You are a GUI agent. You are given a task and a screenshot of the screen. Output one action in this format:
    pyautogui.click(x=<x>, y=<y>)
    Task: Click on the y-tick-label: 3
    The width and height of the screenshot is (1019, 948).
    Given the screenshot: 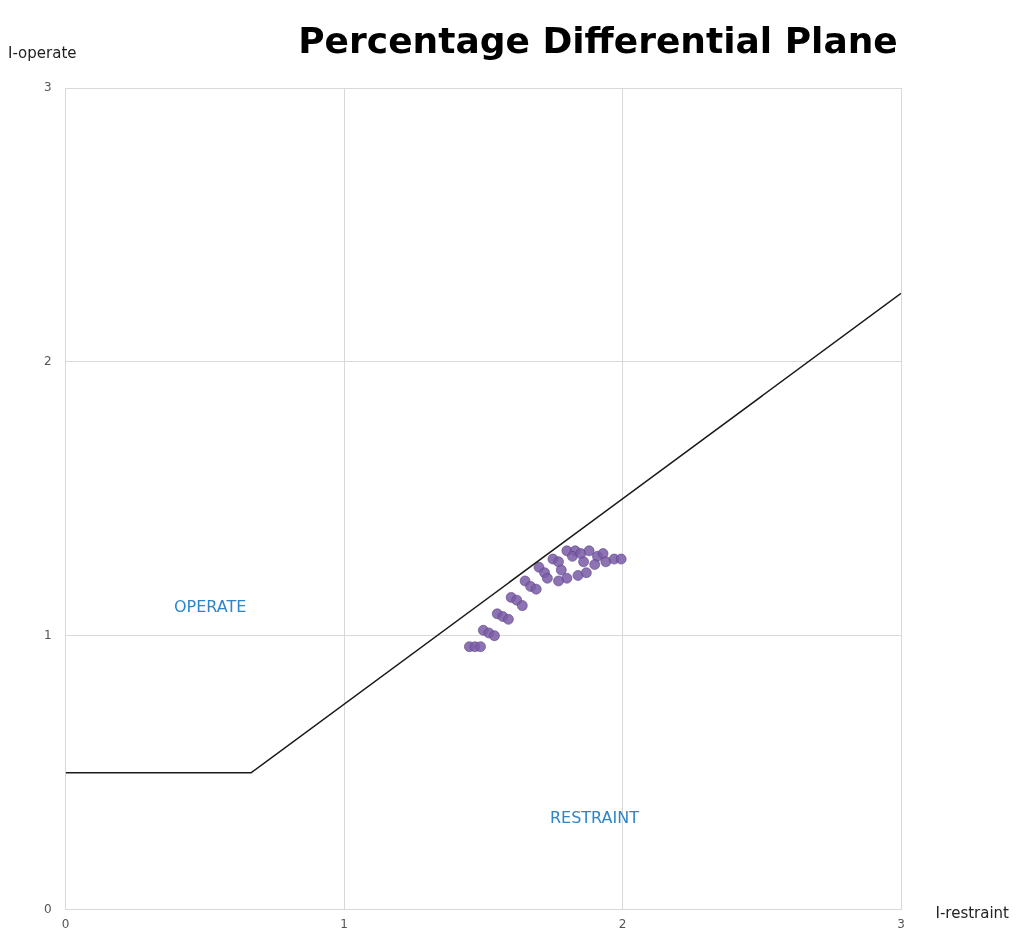 What is the action you would take?
    pyautogui.click(x=47, y=87)
    